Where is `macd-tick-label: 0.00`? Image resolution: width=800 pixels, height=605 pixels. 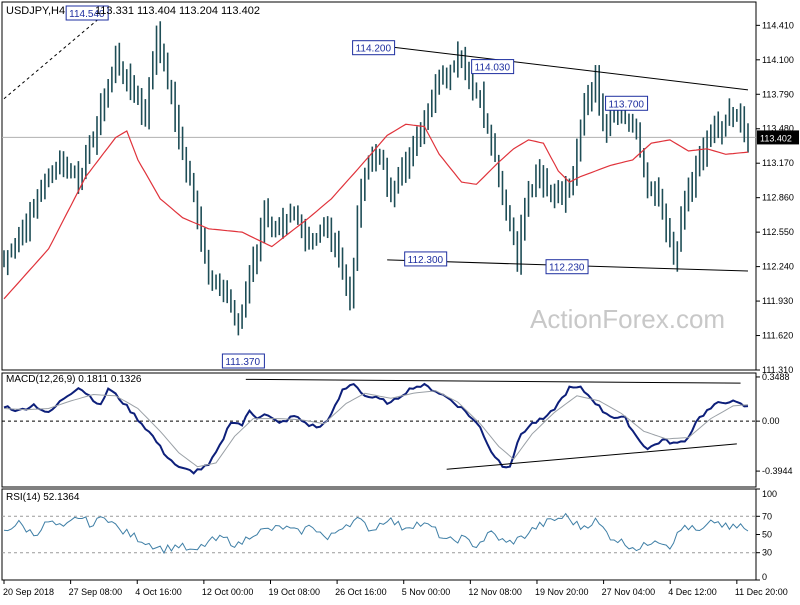 macd-tick-label: 0.00 is located at coordinates (771, 421).